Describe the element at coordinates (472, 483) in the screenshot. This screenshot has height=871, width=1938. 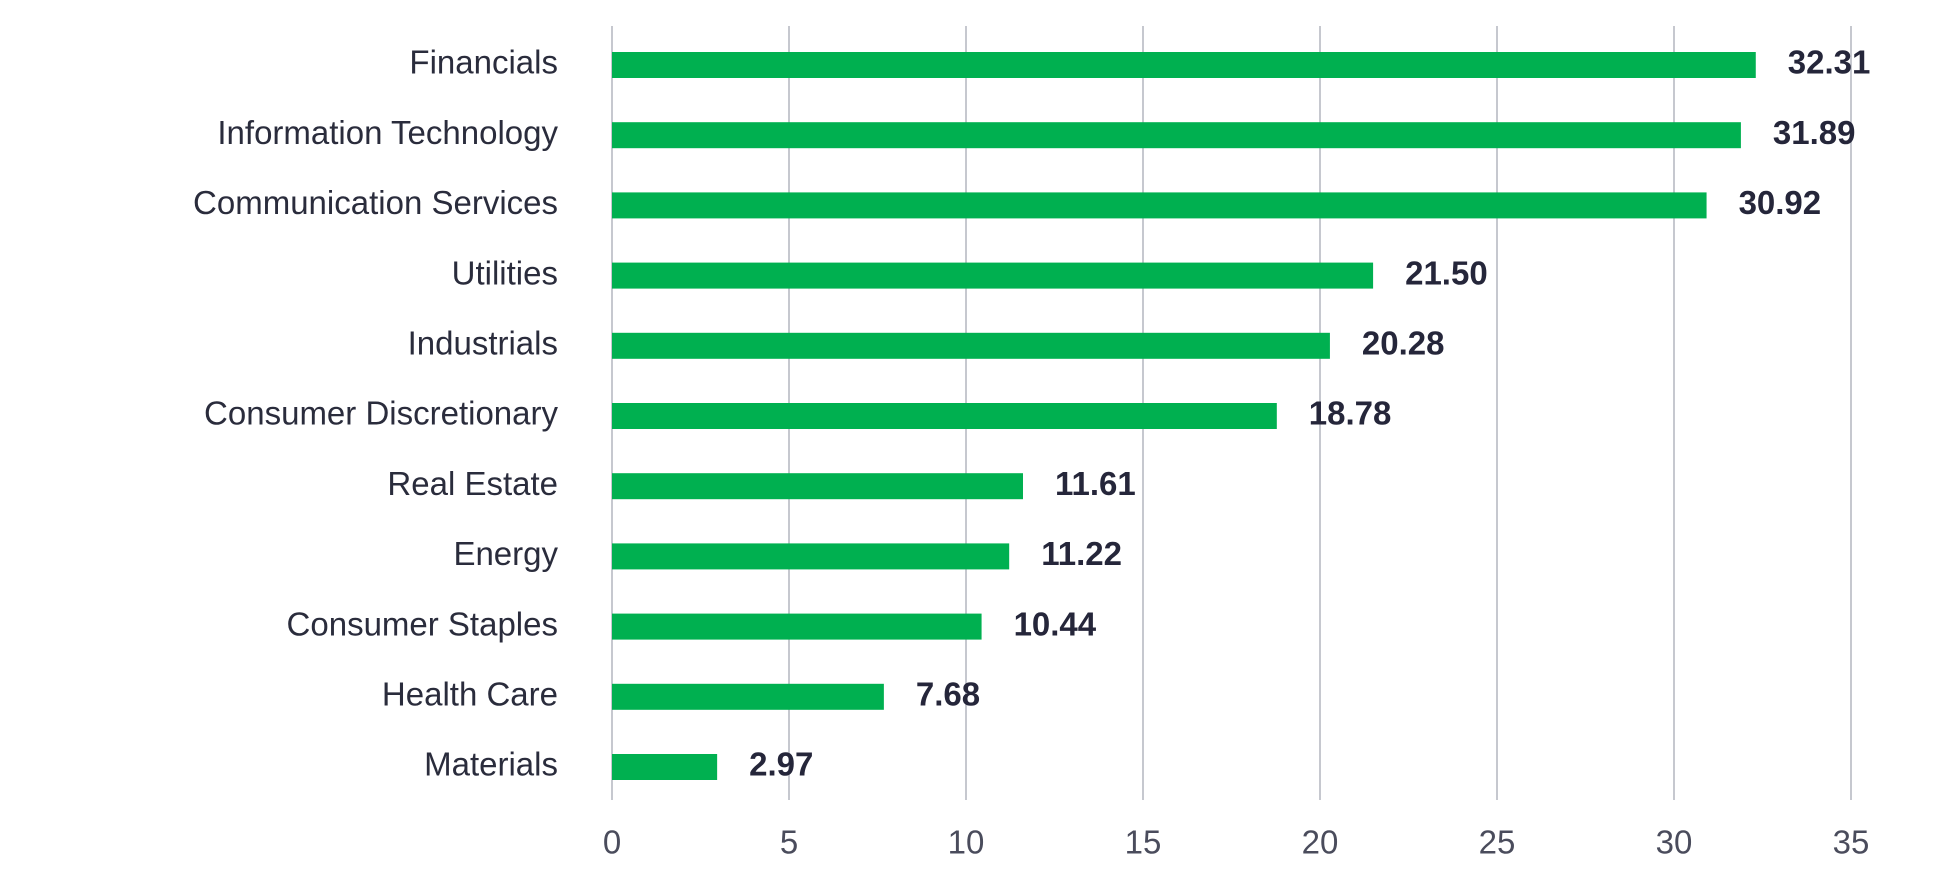
I see `category-label-real-estate: Real Estate` at that location.